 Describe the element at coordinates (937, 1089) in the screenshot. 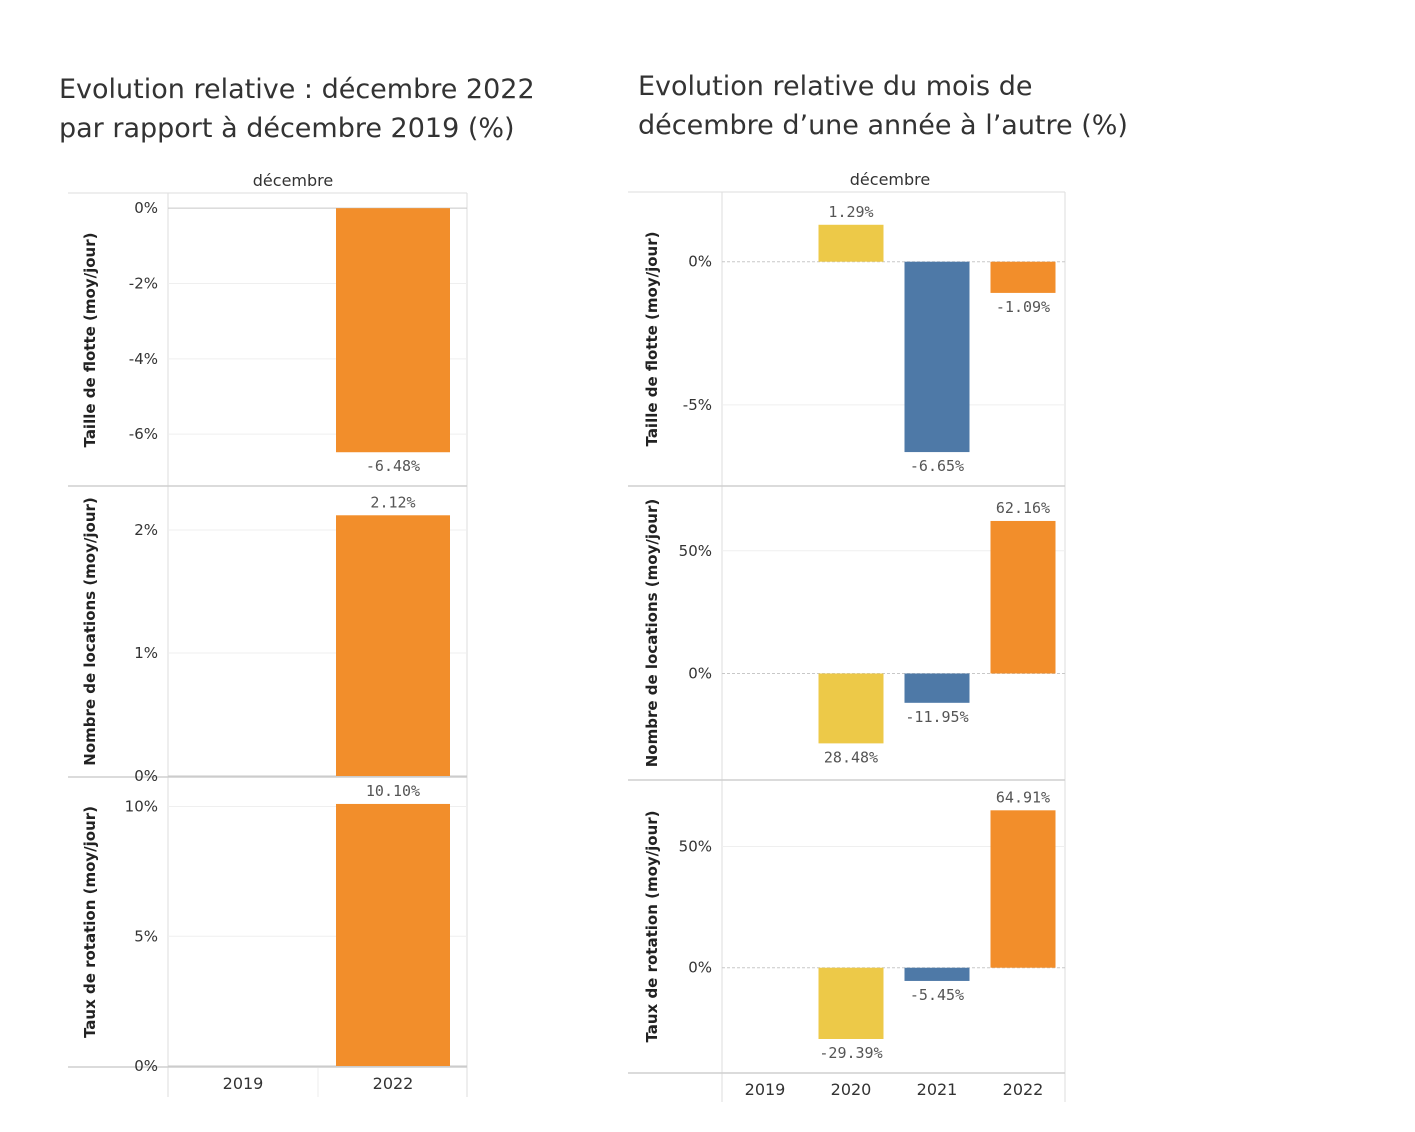

I see `x-tick-label: 2021` at that location.